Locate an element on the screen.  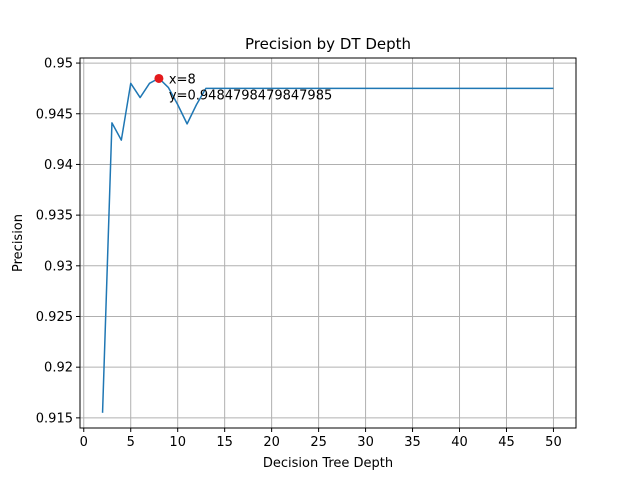
annotation-layer: x=8 y=0.9484798479847985 is located at coordinates (243, 87).